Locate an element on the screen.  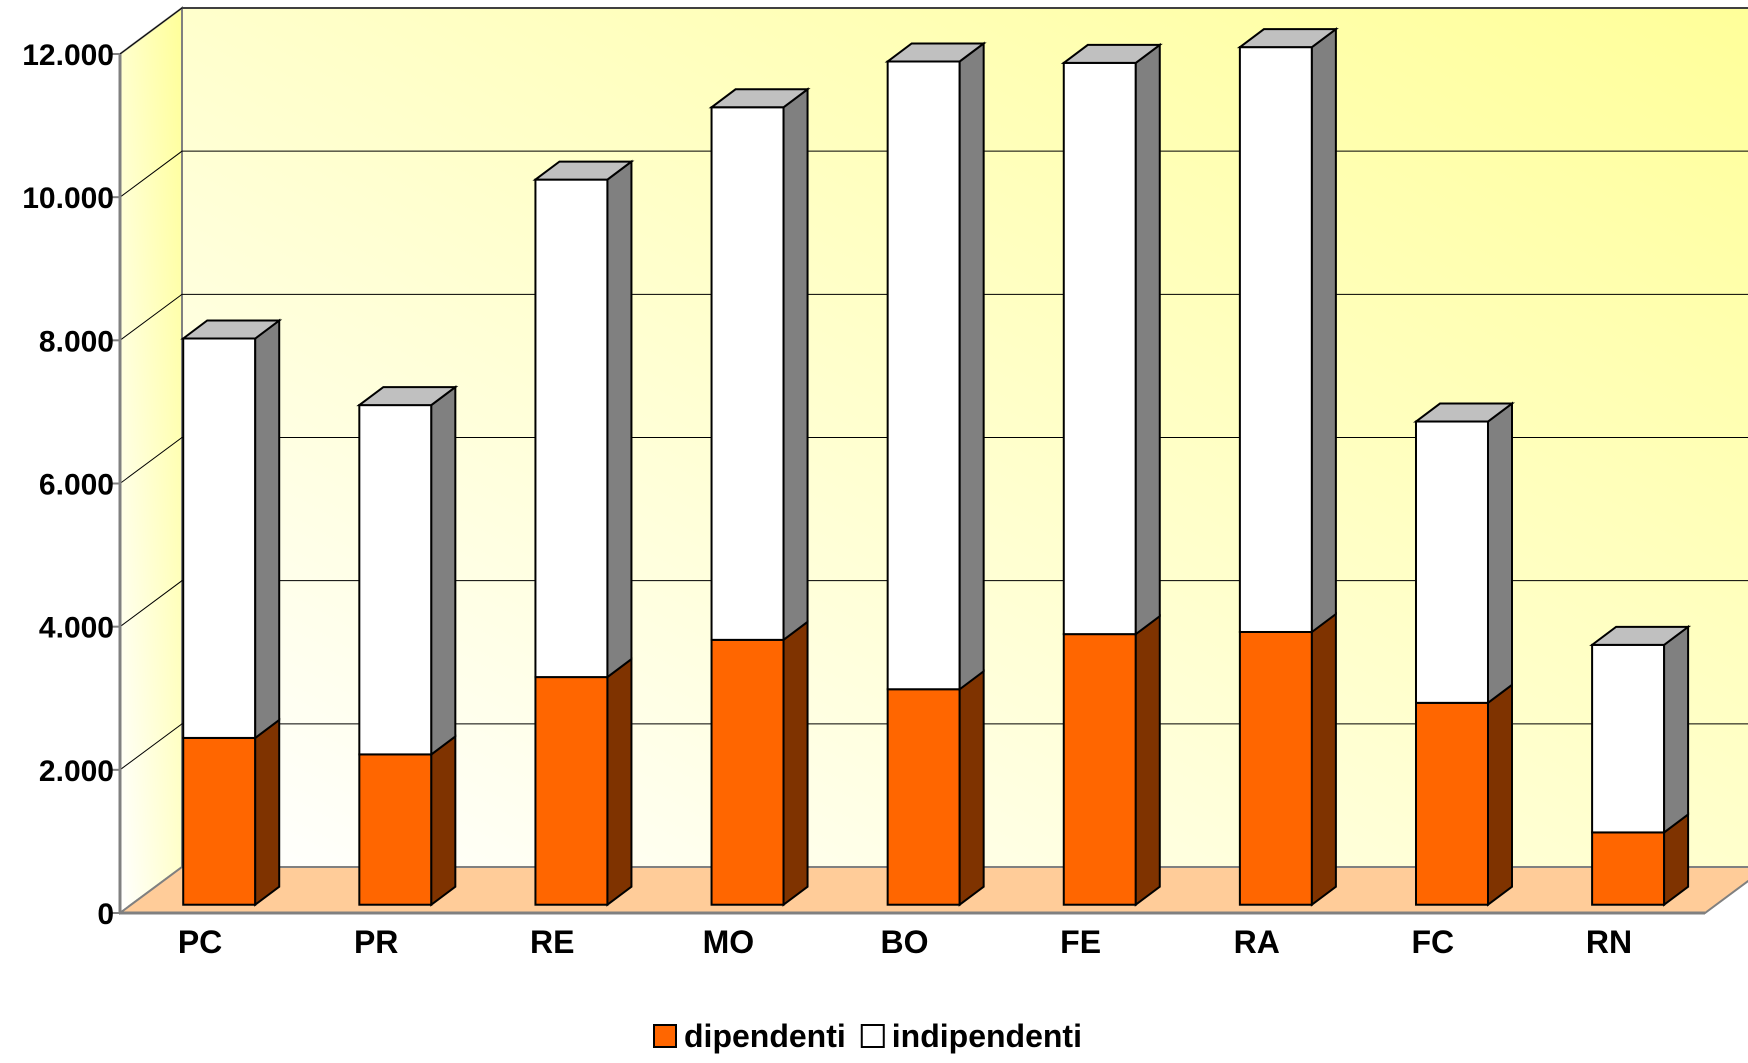
legend: dipendenti indipendenti is located at coordinates (867, 1036).